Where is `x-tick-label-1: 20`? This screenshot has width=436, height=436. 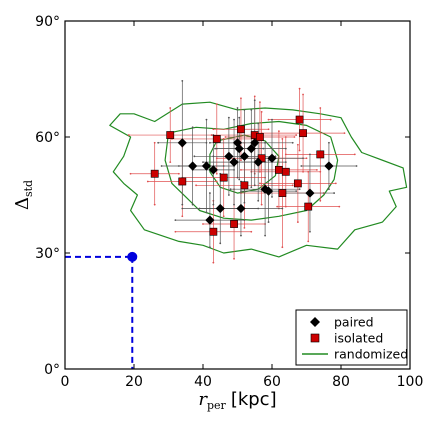
x-tick-label-1: 20 is located at coordinates (134, 382).